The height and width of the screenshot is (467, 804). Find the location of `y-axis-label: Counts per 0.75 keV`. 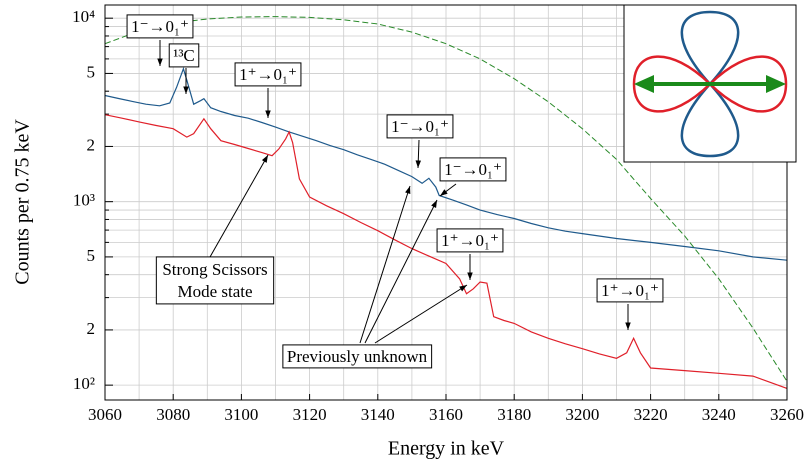

y-axis-label: Counts per 0.75 keV is located at coordinates (23, 202).